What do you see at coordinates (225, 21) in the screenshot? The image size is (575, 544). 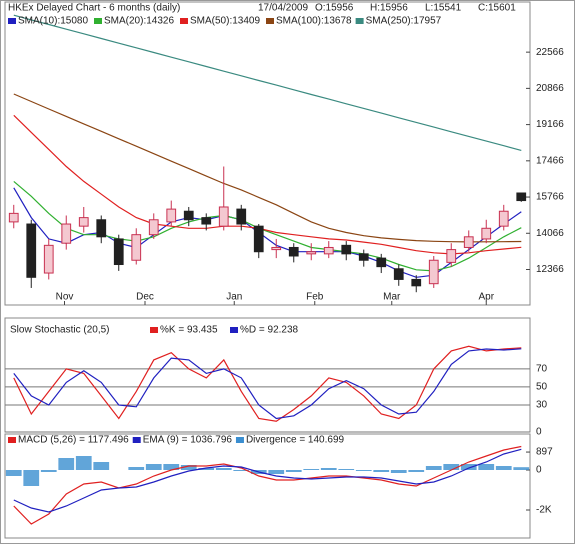 I see `legend-label: SMA(50):13409` at bounding box center [225, 21].